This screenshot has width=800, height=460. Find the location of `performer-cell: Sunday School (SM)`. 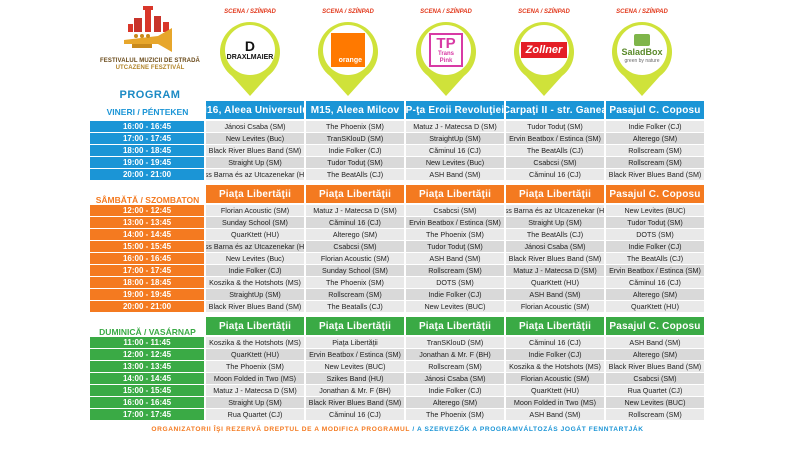

performer-cell: Sunday School (SM) is located at coordinates (355, 270).